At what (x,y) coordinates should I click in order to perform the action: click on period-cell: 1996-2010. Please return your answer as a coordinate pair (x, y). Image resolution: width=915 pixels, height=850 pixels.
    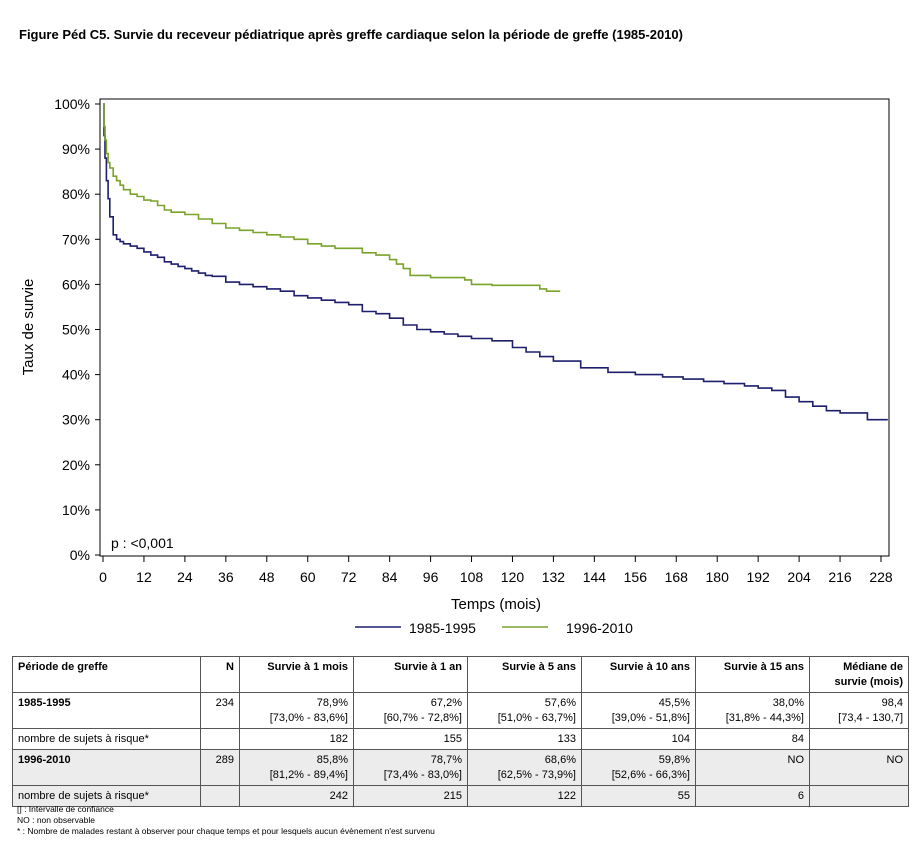
    Looking at the image, I should click on (106, 767).